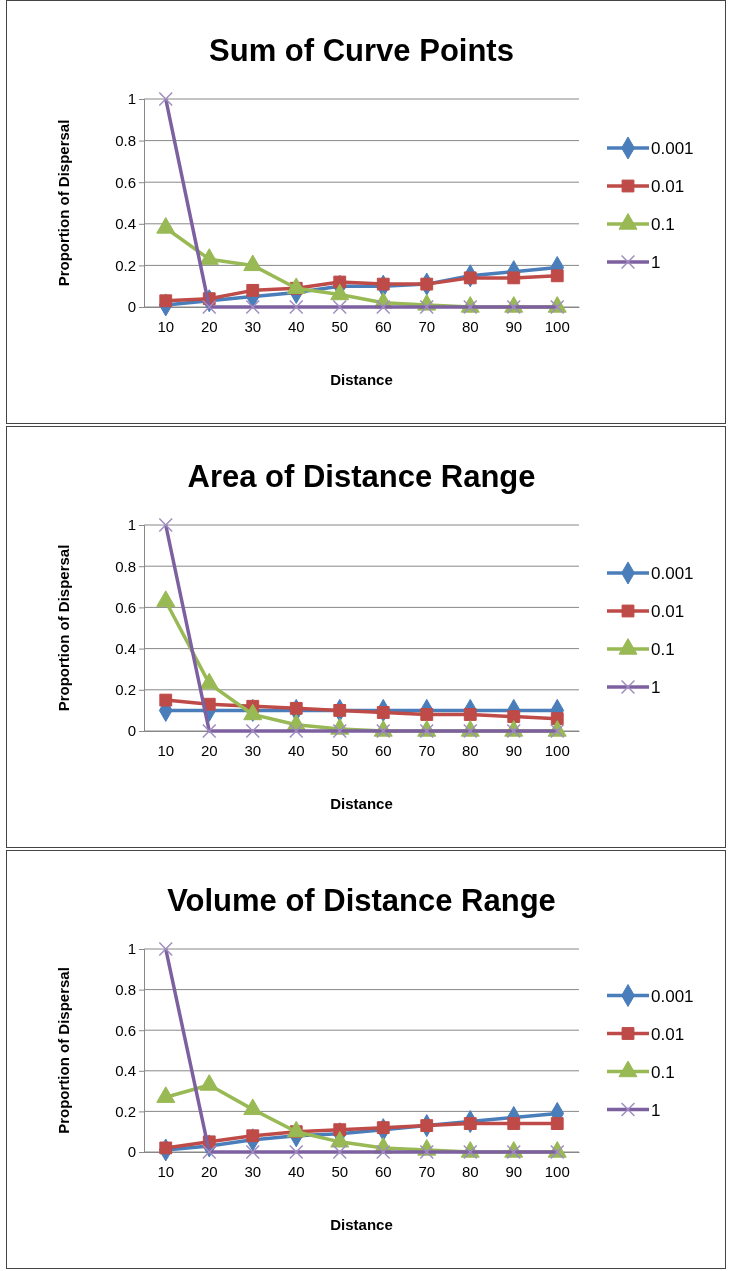 The width and height of the screenshot is (730, 1271). Describe the element at coordinates (361, 900) in the screenshot. I see `chart-title: Volume of Distance Range` at that location.